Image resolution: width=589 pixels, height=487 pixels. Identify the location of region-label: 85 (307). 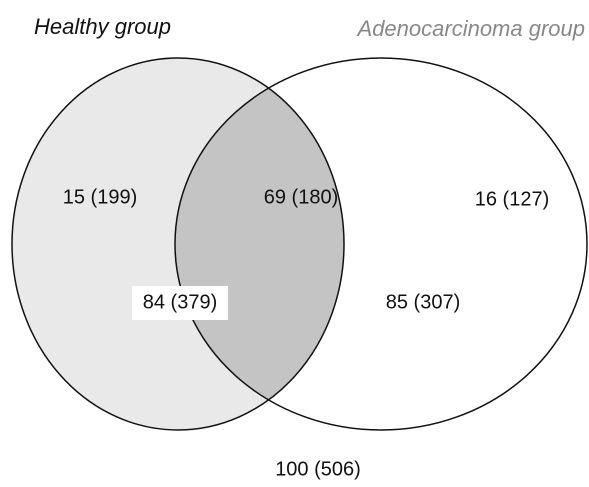
(423, 302).